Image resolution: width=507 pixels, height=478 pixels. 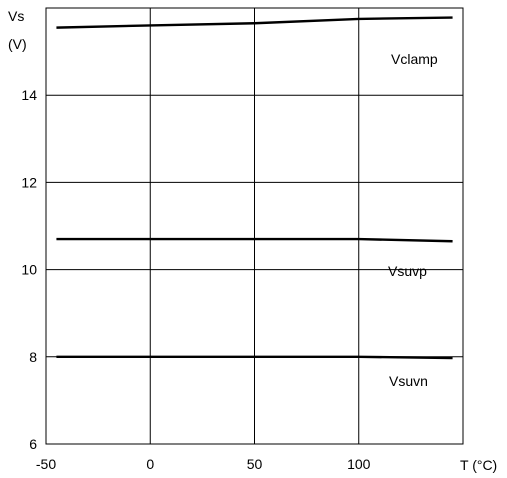 What do you see at coordinates (414, 59) in the screenshot?
I see `series-label-vclamp: Vclamp` at bounding box center [414, 59].